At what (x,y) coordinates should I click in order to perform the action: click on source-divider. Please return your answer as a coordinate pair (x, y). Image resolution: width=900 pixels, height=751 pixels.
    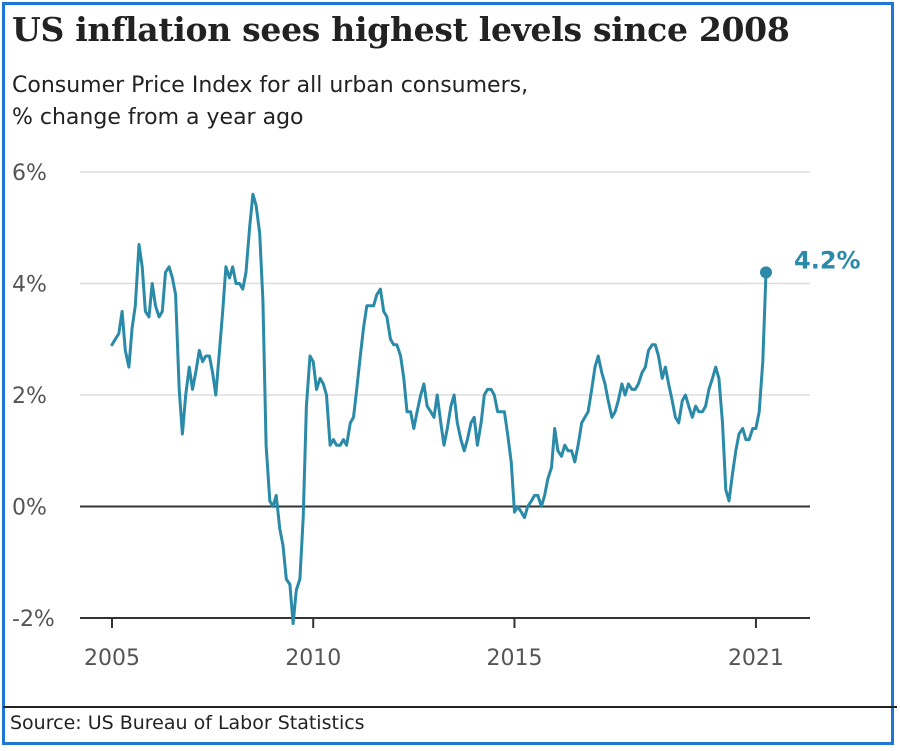
    Looking at the image, I should click on (450, 707).